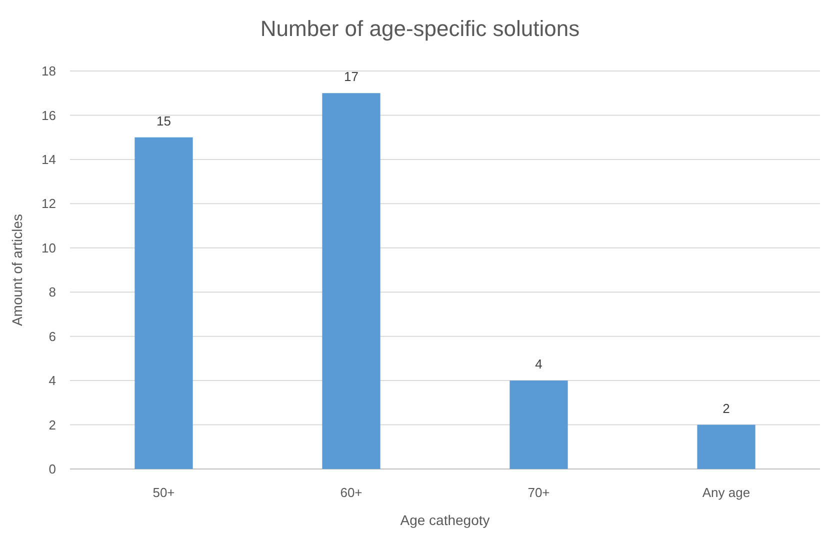 The image size is (830, 533). Describe the element at coordinates (351, 492) in the screenshot. I see `x-tick-label: 60+` at that location.